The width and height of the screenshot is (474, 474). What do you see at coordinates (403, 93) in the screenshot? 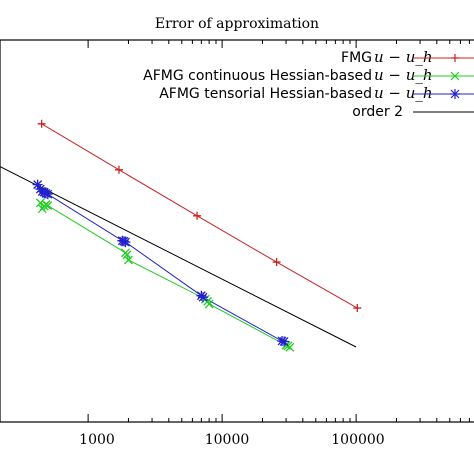
I see `legend-math-afmg-tensorial: u − u_h` at bounding box center [403, 93].